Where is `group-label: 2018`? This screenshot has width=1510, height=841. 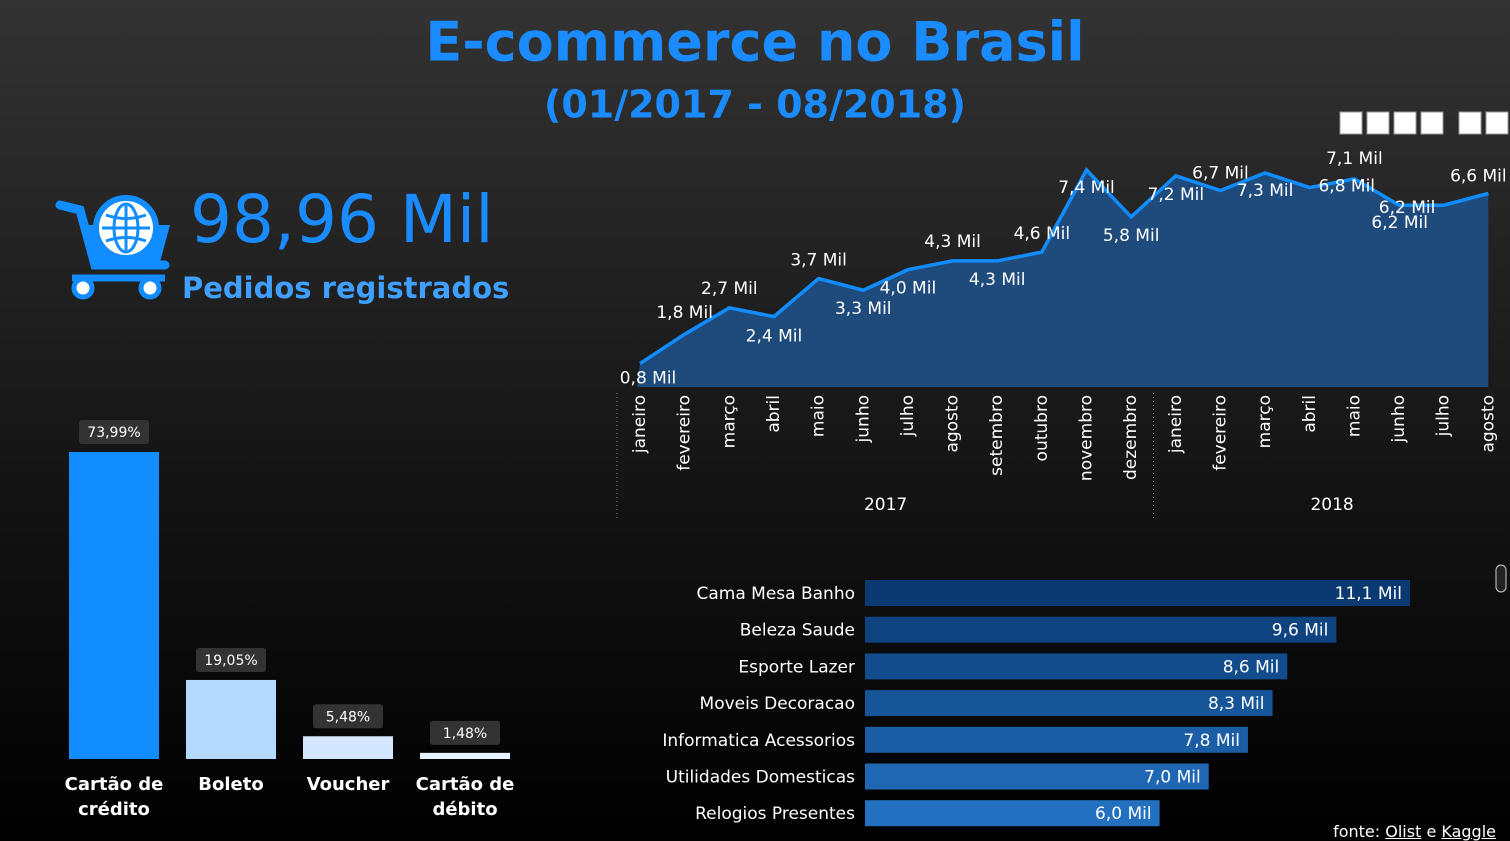
group-label: 2018 is located at coordinates (1331, 505).